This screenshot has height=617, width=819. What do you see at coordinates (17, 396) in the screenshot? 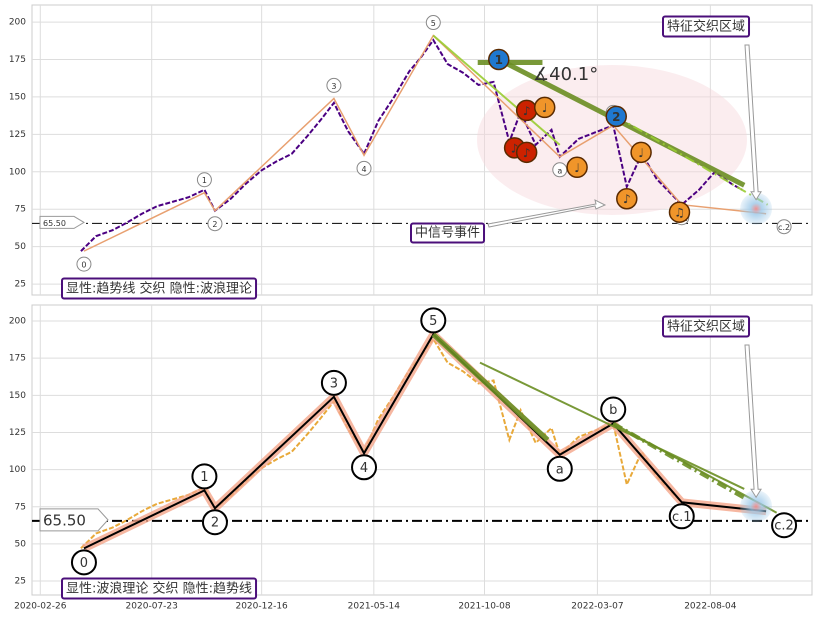
I see `y-tick-label: 150` at bounding box center [17, 396].